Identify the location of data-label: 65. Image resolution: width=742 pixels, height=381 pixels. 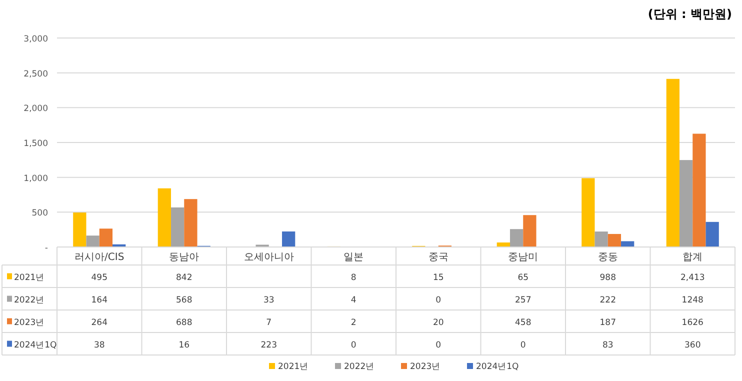
(523, 277).